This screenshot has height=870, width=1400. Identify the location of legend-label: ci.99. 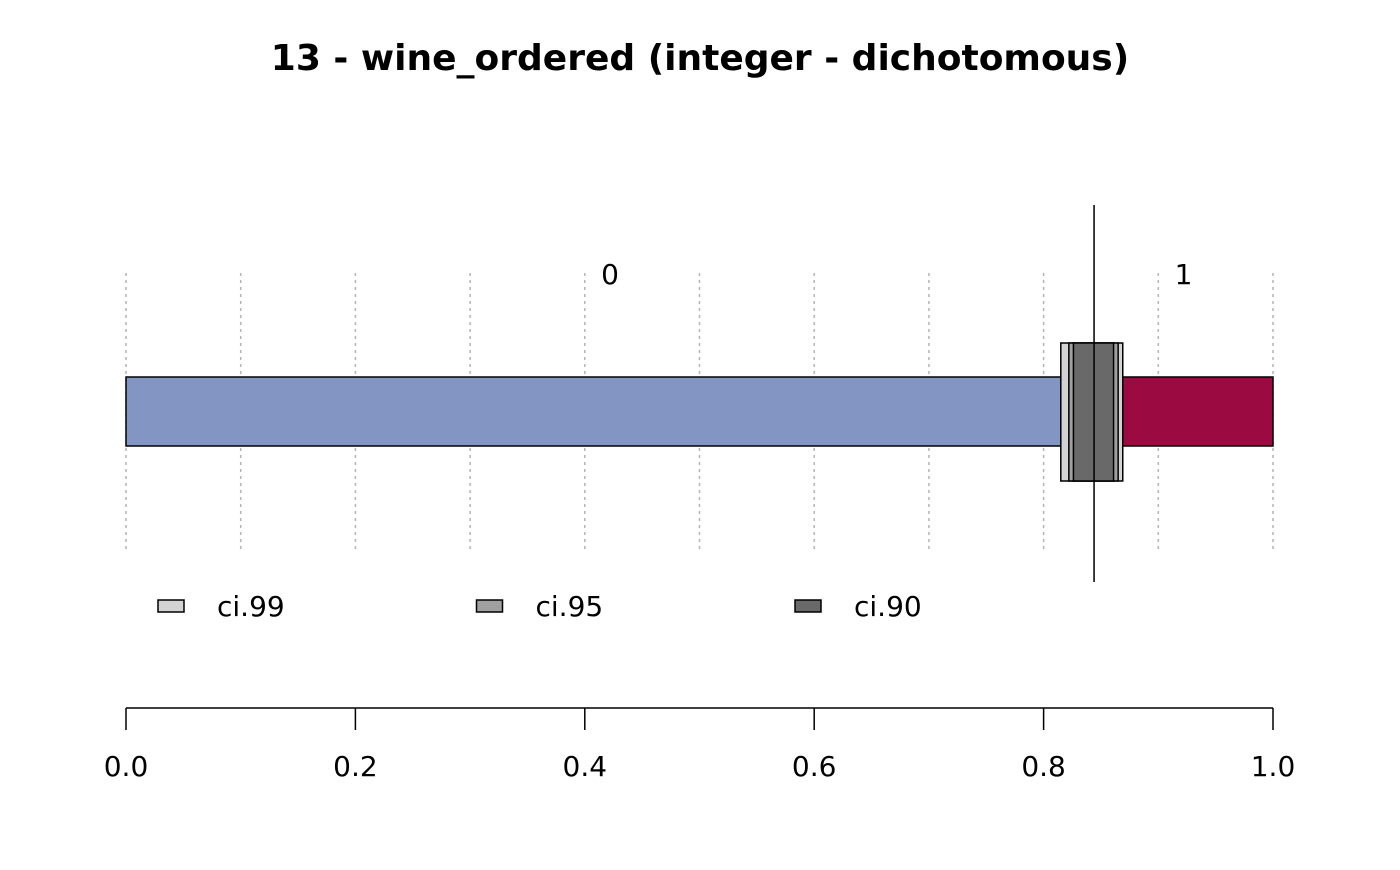
(251, 606).